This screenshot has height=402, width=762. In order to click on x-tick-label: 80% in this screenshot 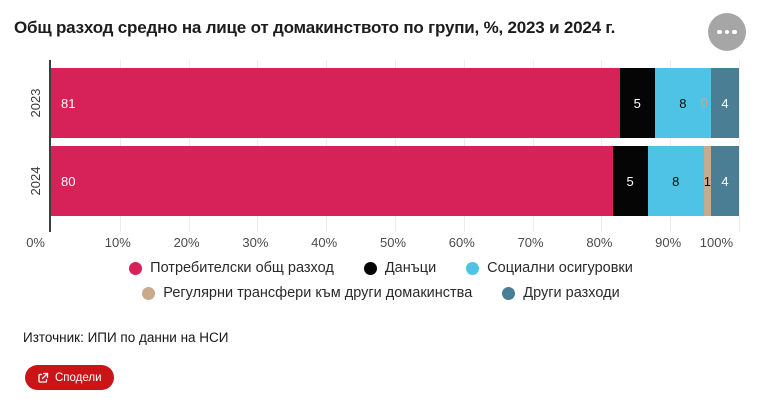, I will do `click(599, 242)`.